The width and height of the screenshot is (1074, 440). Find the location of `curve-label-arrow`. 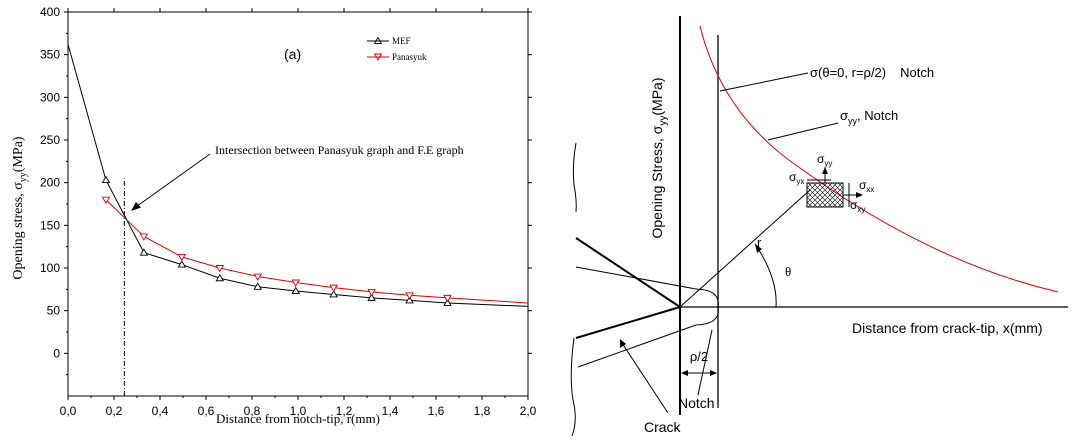

curve-label-arrow is located at coordinates (803, 131).